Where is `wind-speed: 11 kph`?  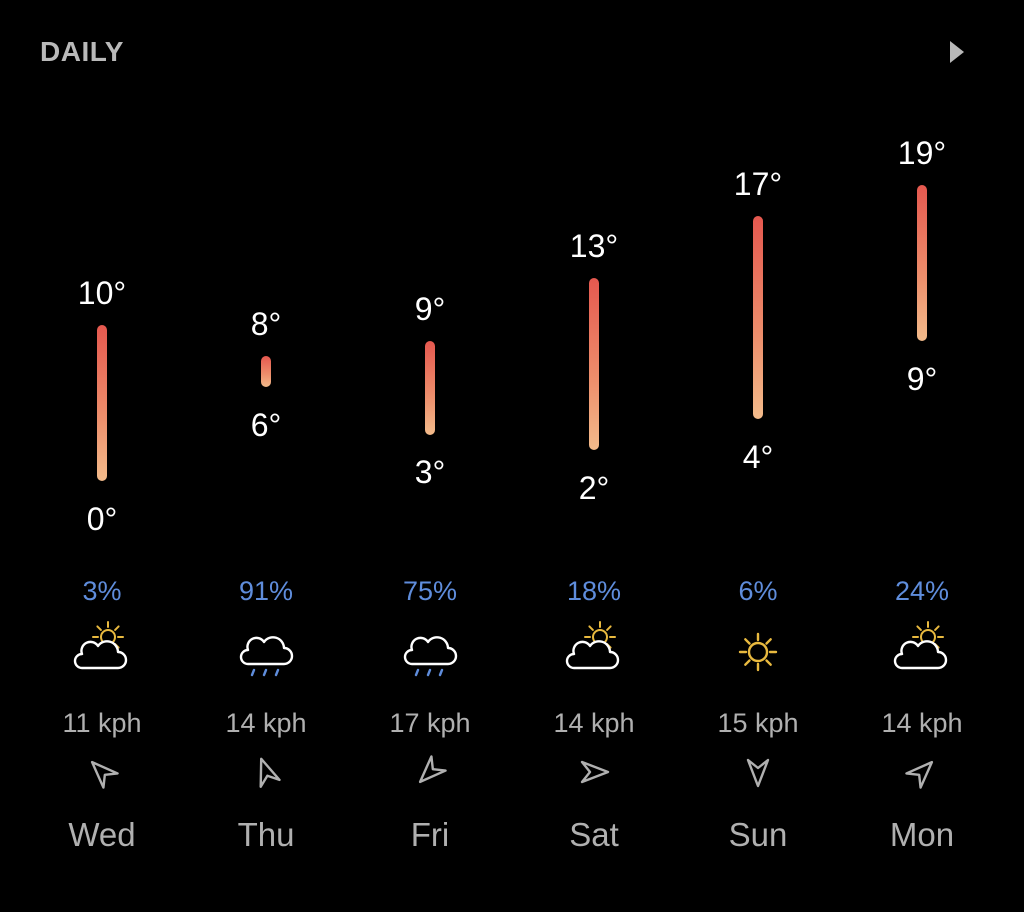 wind-speed: 11 kph is located at coordinates (102, 723).